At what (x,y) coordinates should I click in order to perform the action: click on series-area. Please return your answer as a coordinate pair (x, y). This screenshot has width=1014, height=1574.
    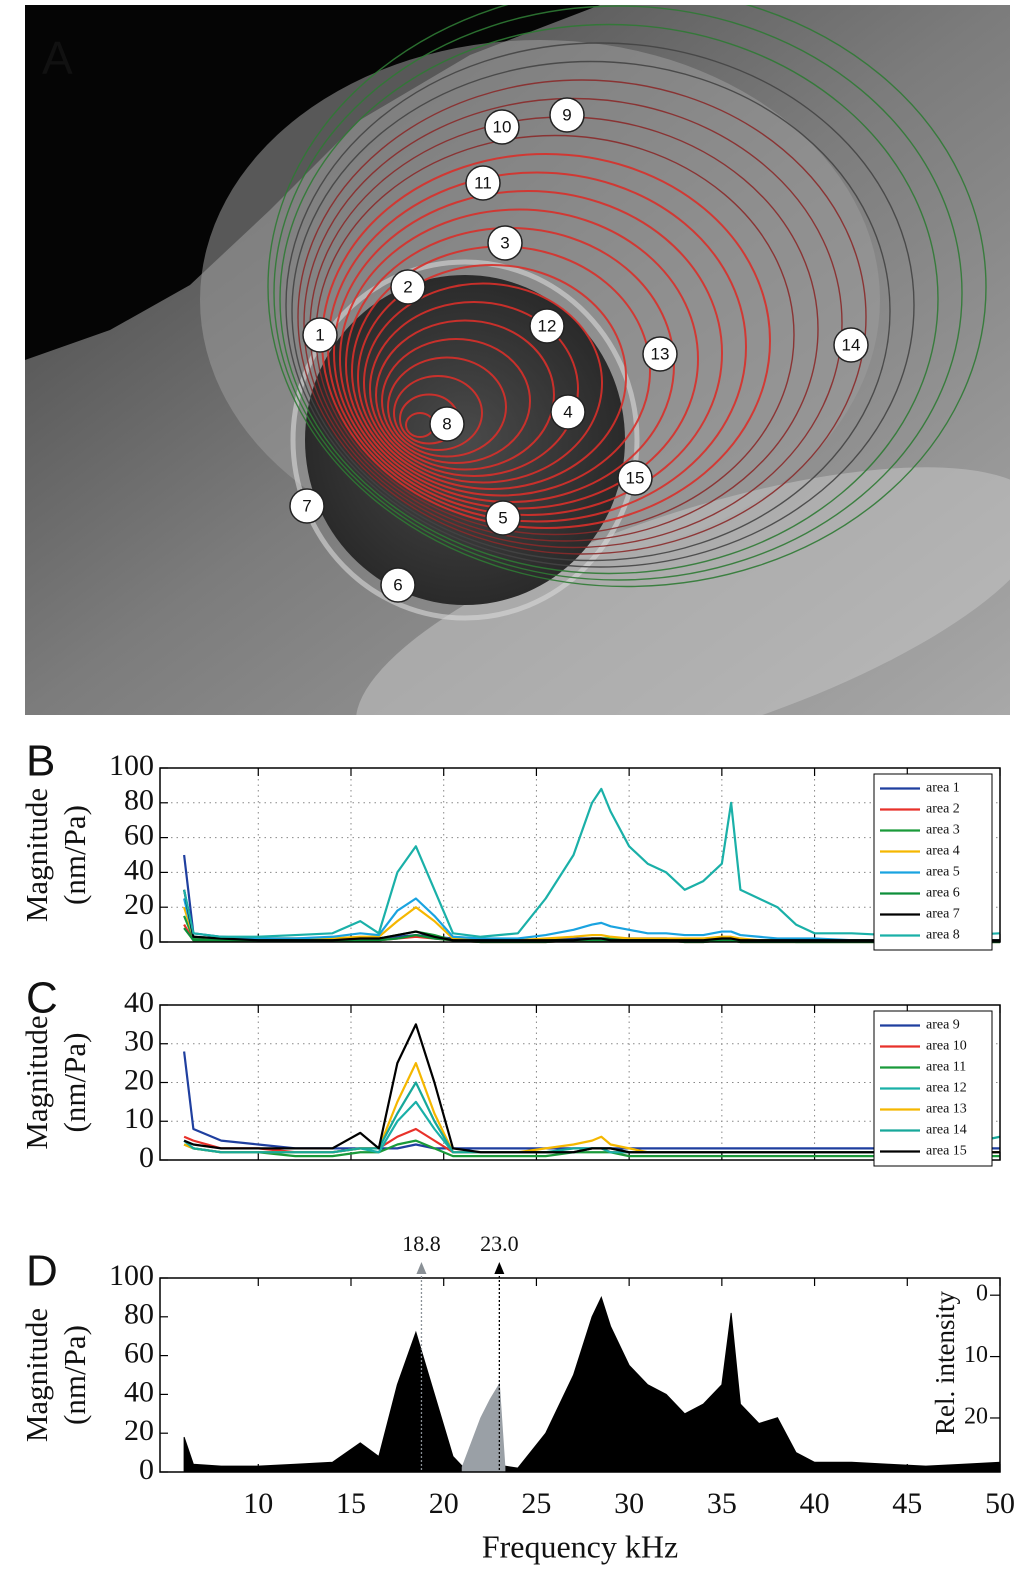
    Looking at the image, I should click on (483, 1427).